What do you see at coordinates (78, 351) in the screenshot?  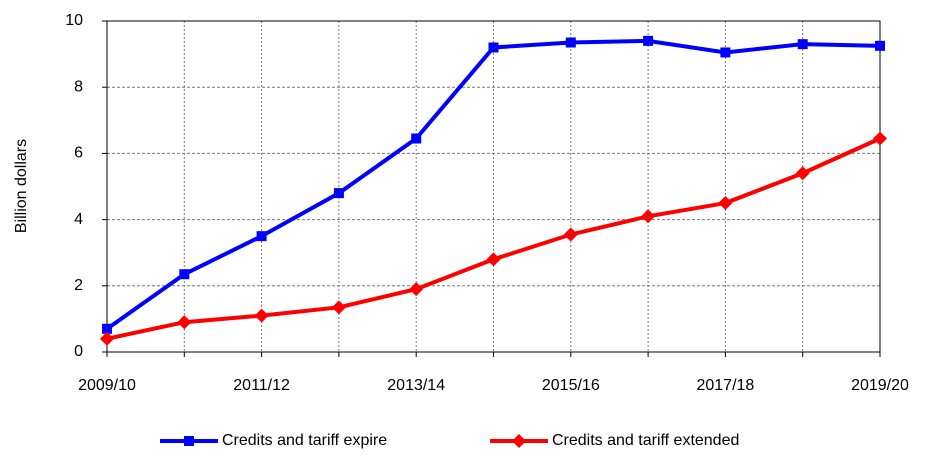 I see `y-tick-label: 0` at bounding box center [78, 351].